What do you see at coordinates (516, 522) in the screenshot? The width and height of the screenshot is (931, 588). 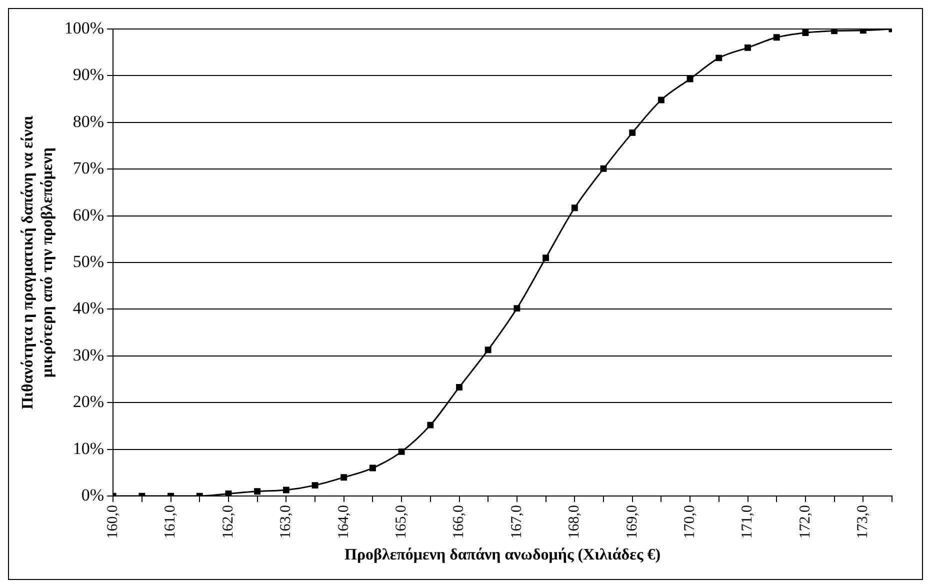 I see `x-tick-label: 167,0` at bounding box center [516, 522].